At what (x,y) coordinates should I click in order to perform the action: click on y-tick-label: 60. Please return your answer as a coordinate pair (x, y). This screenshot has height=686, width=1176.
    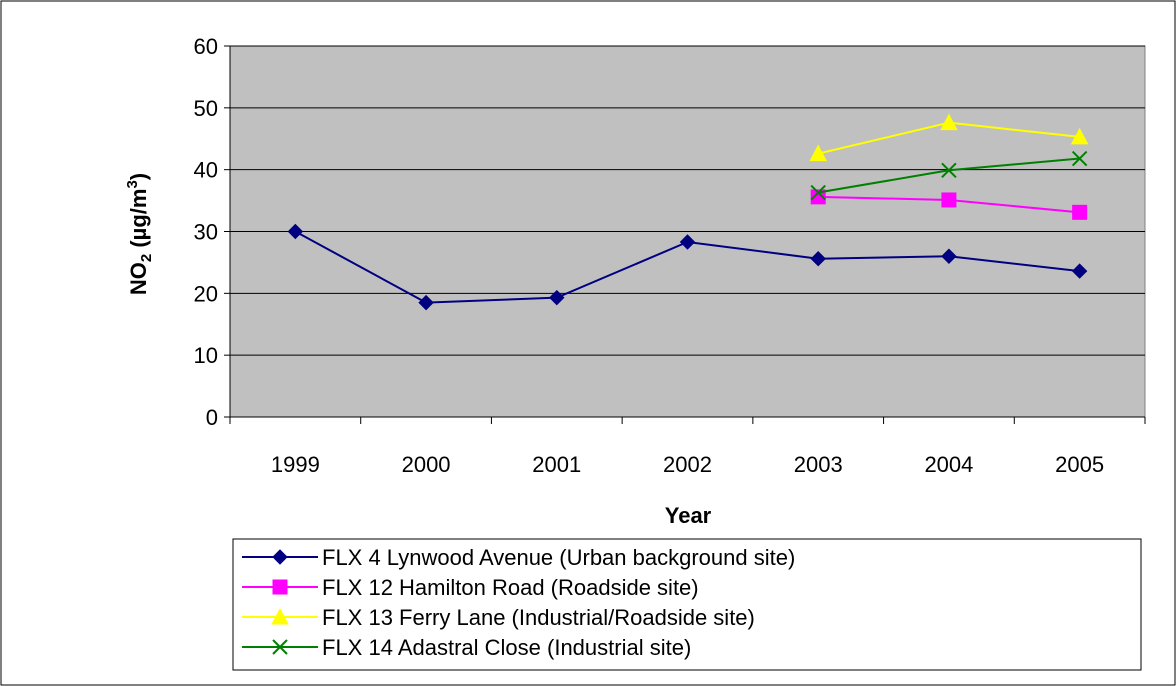
    Looking at the image, I should click on (206, 46).